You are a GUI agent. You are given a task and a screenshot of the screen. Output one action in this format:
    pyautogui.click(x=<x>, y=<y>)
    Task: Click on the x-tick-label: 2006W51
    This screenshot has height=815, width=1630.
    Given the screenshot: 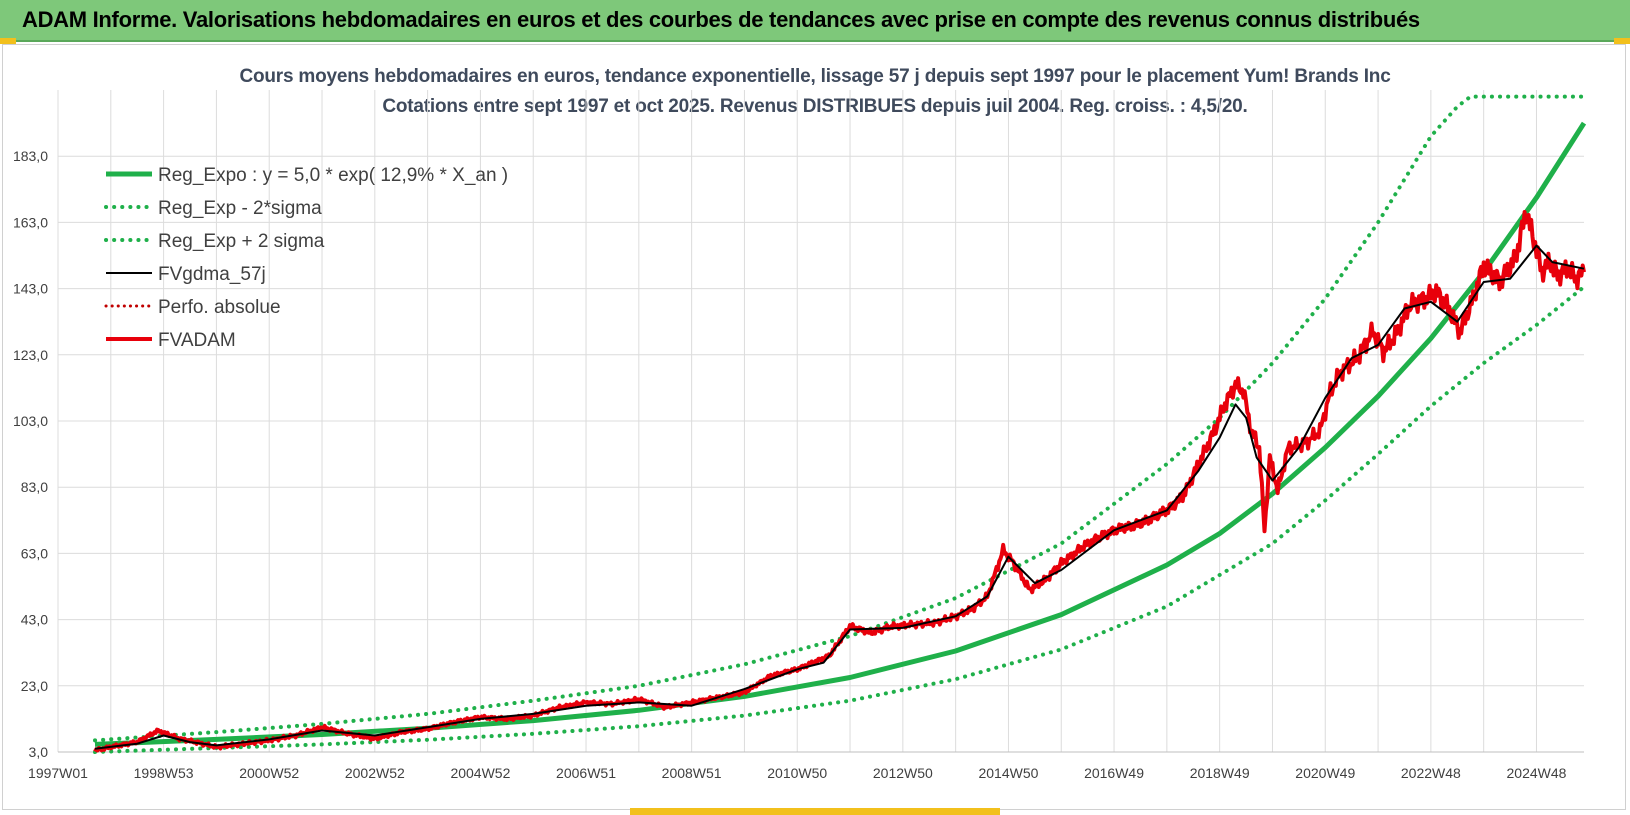 What is the action you would take?
    pyautogui.click(x=586, y=773)
    